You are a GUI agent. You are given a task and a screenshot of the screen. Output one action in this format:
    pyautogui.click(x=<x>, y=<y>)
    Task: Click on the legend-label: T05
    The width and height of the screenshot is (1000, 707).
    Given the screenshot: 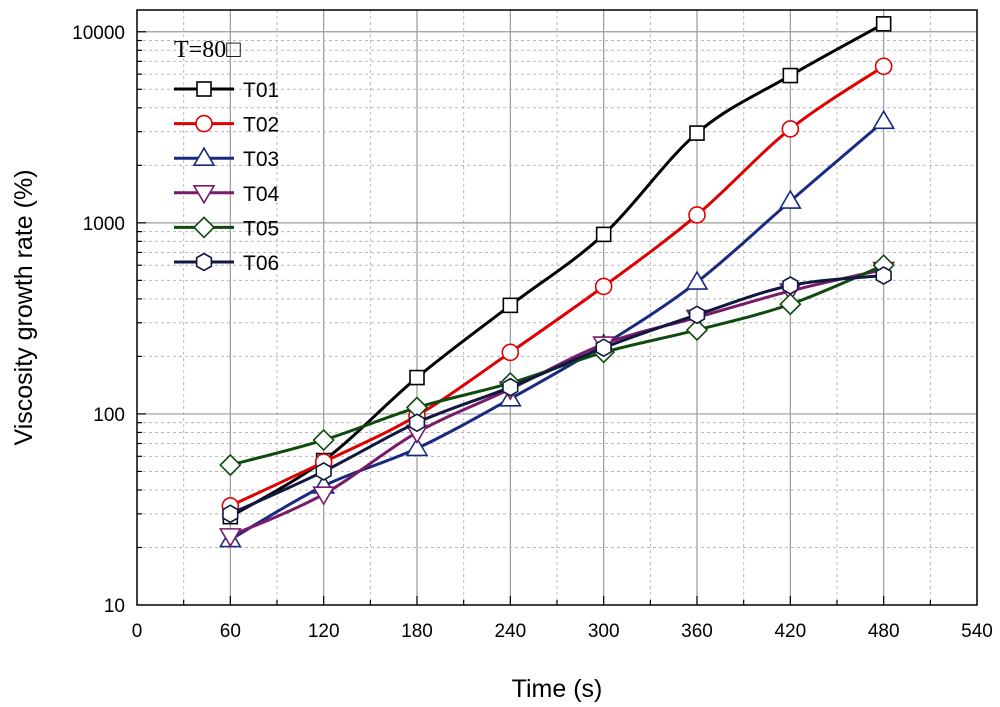 What is the action you would take?
    pyautogui.click(x=261, y=228)
    